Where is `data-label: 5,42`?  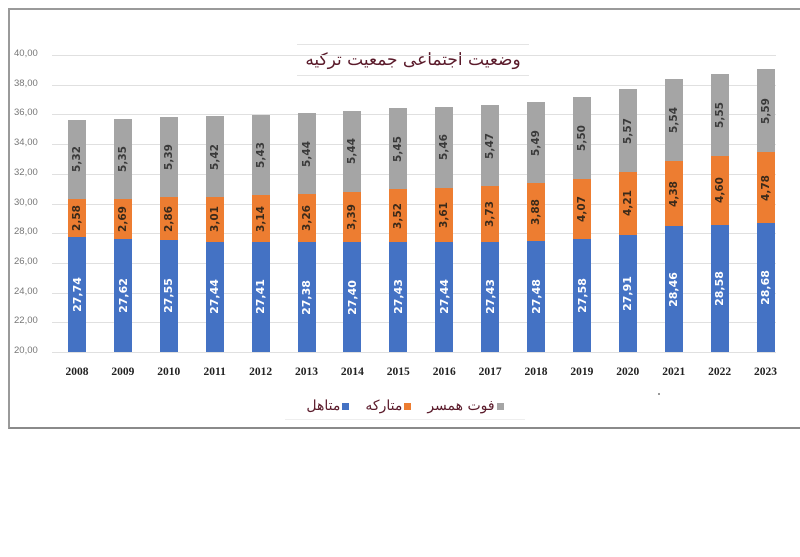 data-label: 5,42 is located at coordinates (214, 156).